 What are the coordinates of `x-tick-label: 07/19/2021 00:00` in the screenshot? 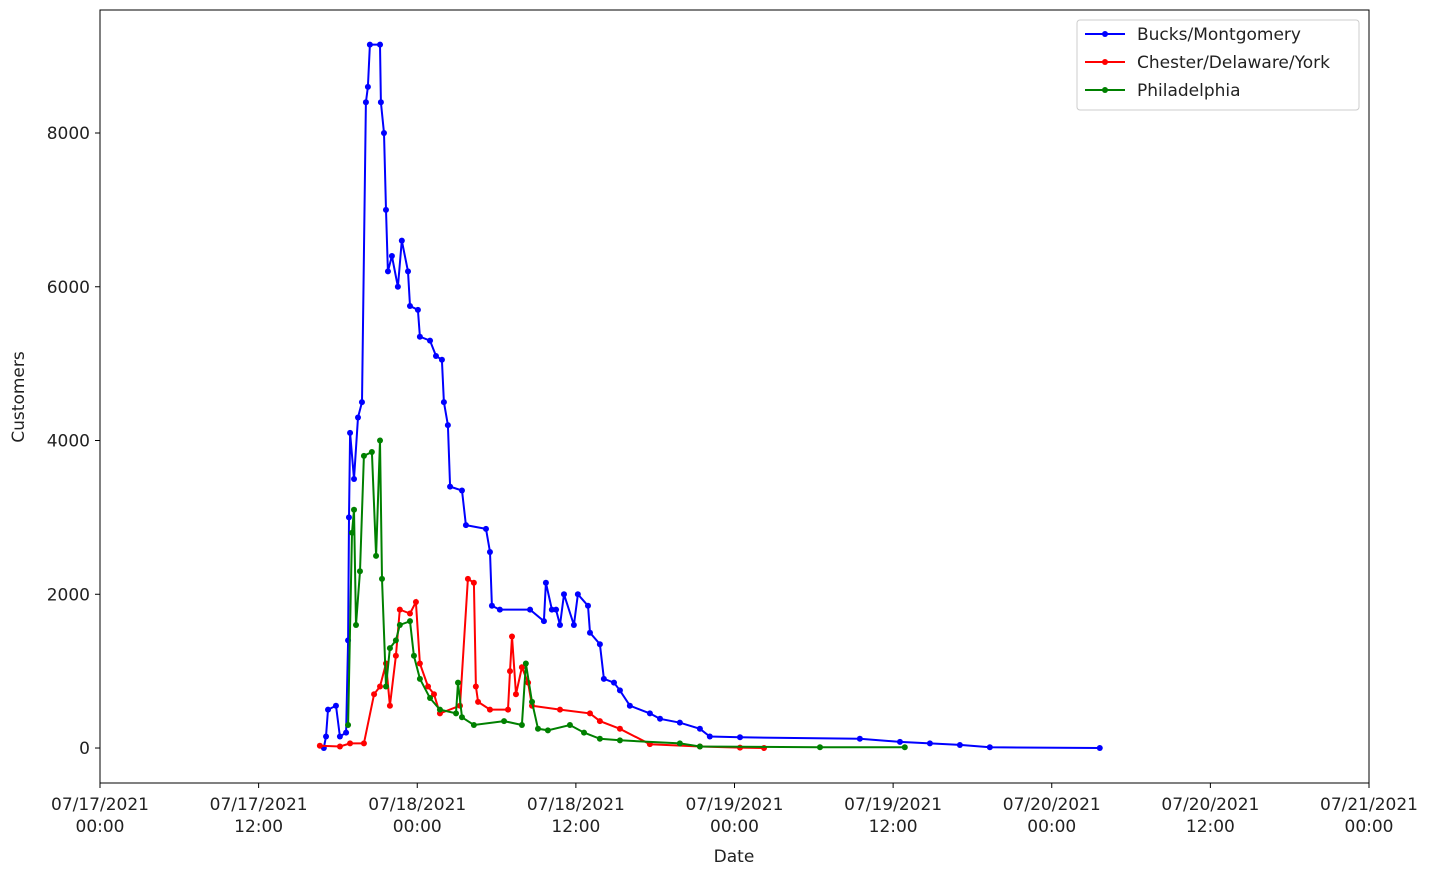 It's located at (735, 816).